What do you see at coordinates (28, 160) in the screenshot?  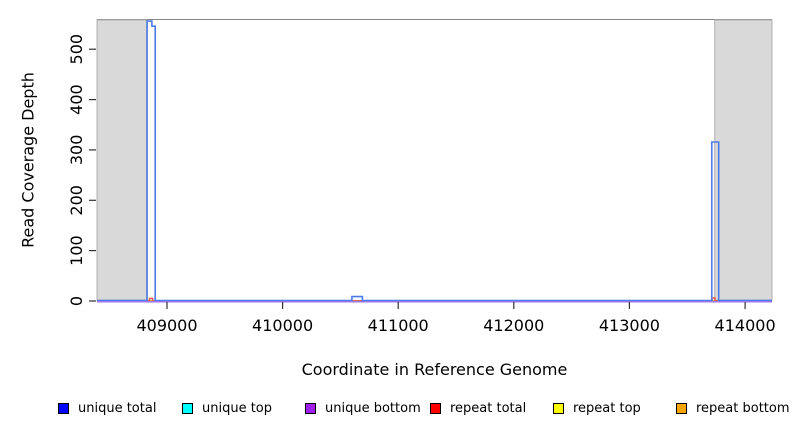 I see `y-axis-title: Read Coverage Depth` at bounding box center [28, 160].